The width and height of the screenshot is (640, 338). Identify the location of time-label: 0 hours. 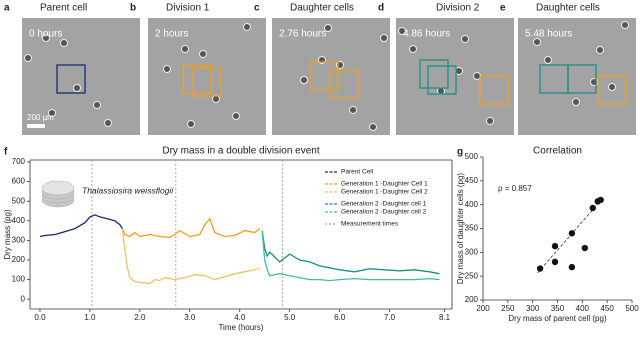
(45, 34).